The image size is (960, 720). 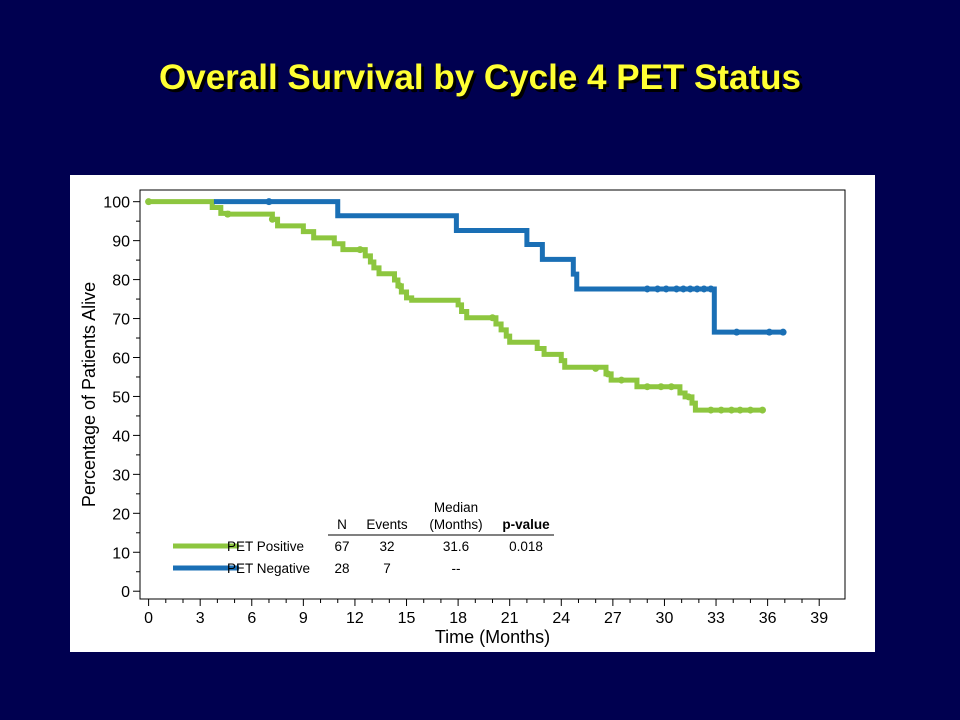 I want to click on x-tick-label: 21, so click(x=510, y=618).